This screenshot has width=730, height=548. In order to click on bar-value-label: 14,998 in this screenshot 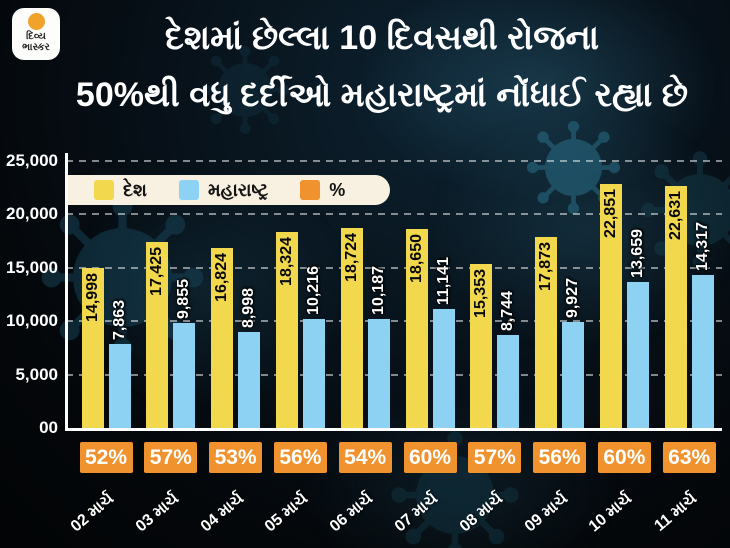, I will do `click(93, 297)`.